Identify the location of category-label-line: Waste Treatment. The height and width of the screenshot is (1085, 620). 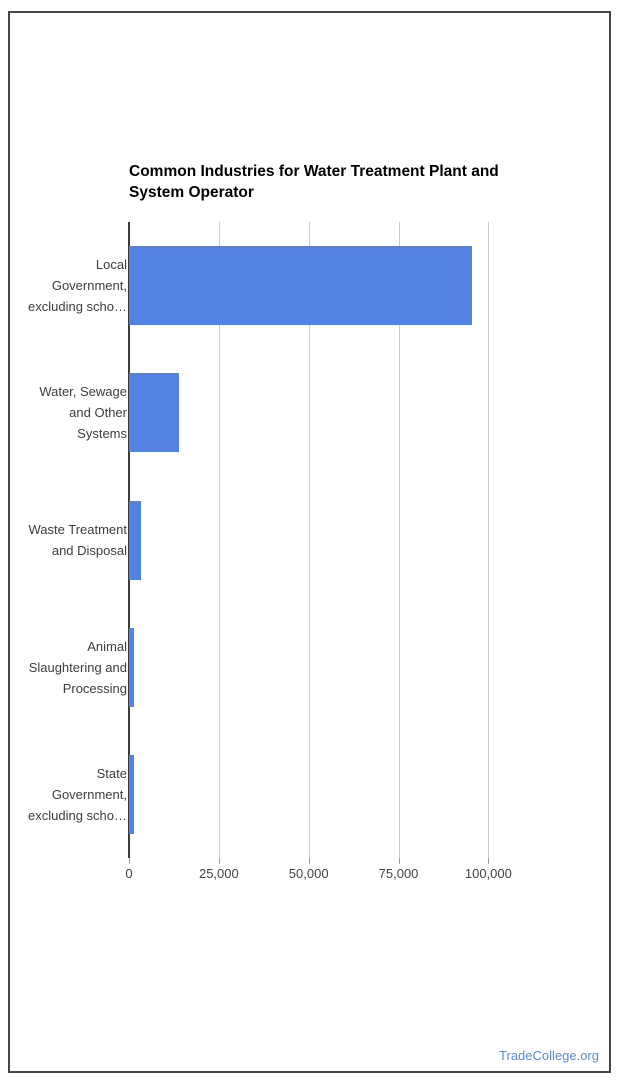
(78, 529).